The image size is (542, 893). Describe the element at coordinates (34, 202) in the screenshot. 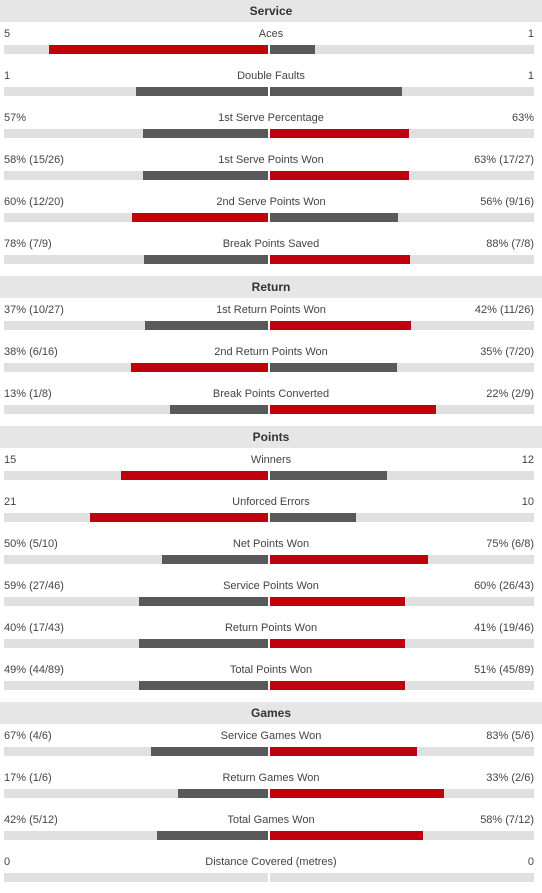

I see `player1-stat-value: 60% (12/20)` at that location.